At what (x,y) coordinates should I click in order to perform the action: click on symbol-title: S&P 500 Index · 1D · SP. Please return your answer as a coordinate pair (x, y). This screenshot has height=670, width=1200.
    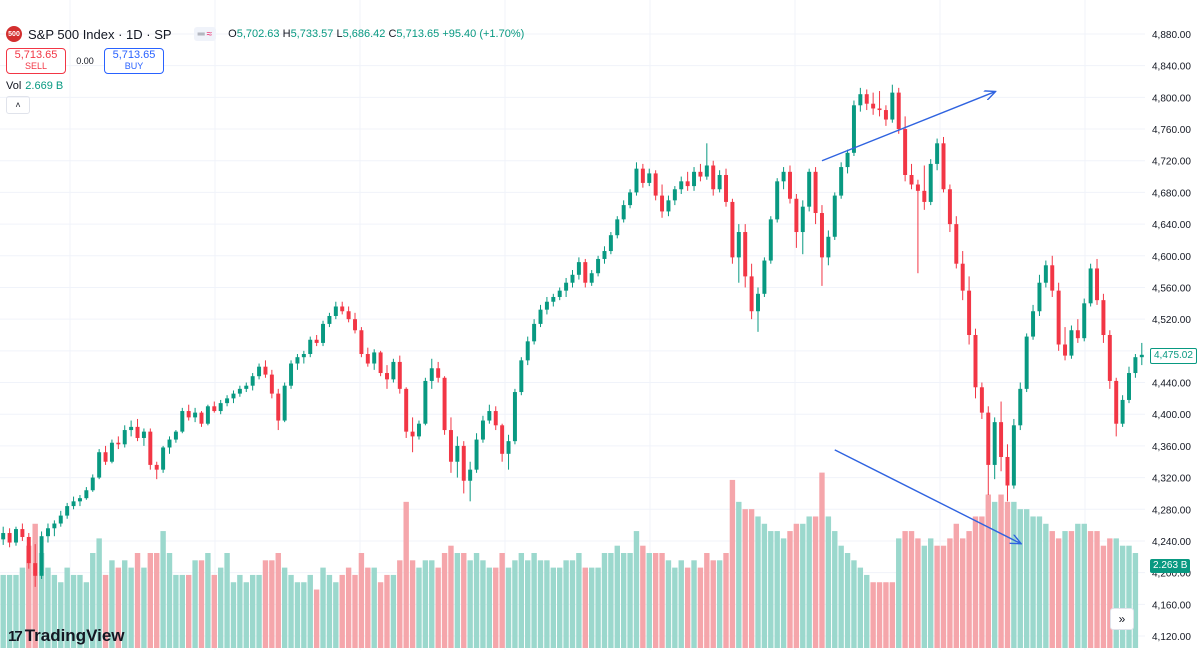
    Looking at the image, I should click on (100, 34).